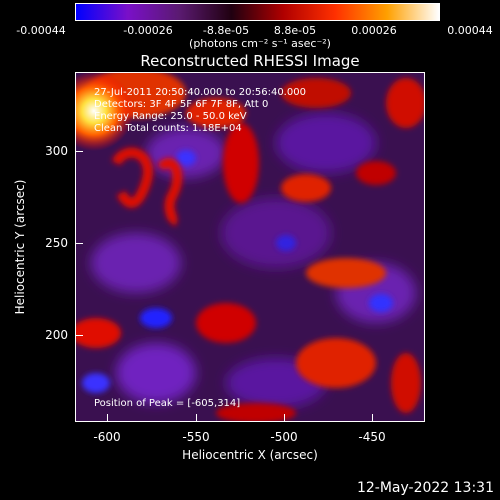 This screenshot has height=500, width=500. I want to click on x-tick-label: -600, so click(107, 437).